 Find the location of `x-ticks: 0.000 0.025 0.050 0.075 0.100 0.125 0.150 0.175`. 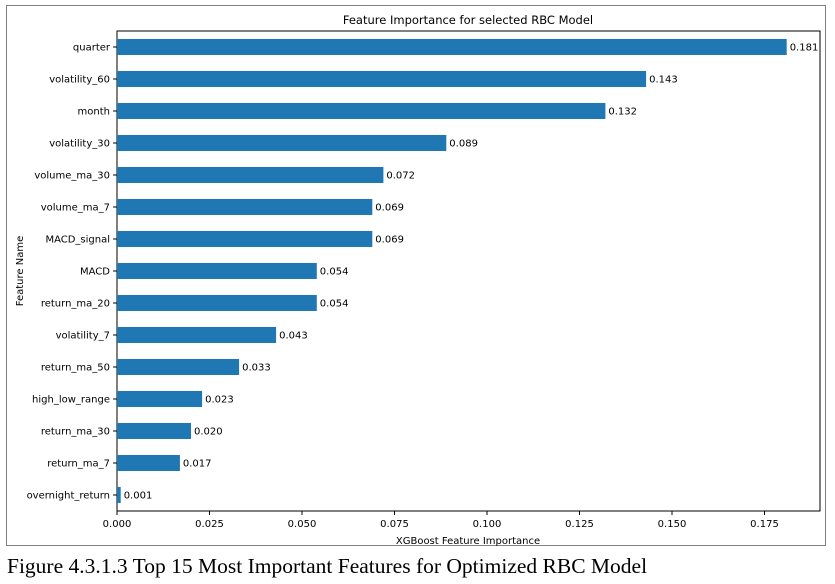

x-ticks: 0.000 0.025 0.050 0.075 0.100 0.125 0.150 0.175 is located at coordinates (441, 520).